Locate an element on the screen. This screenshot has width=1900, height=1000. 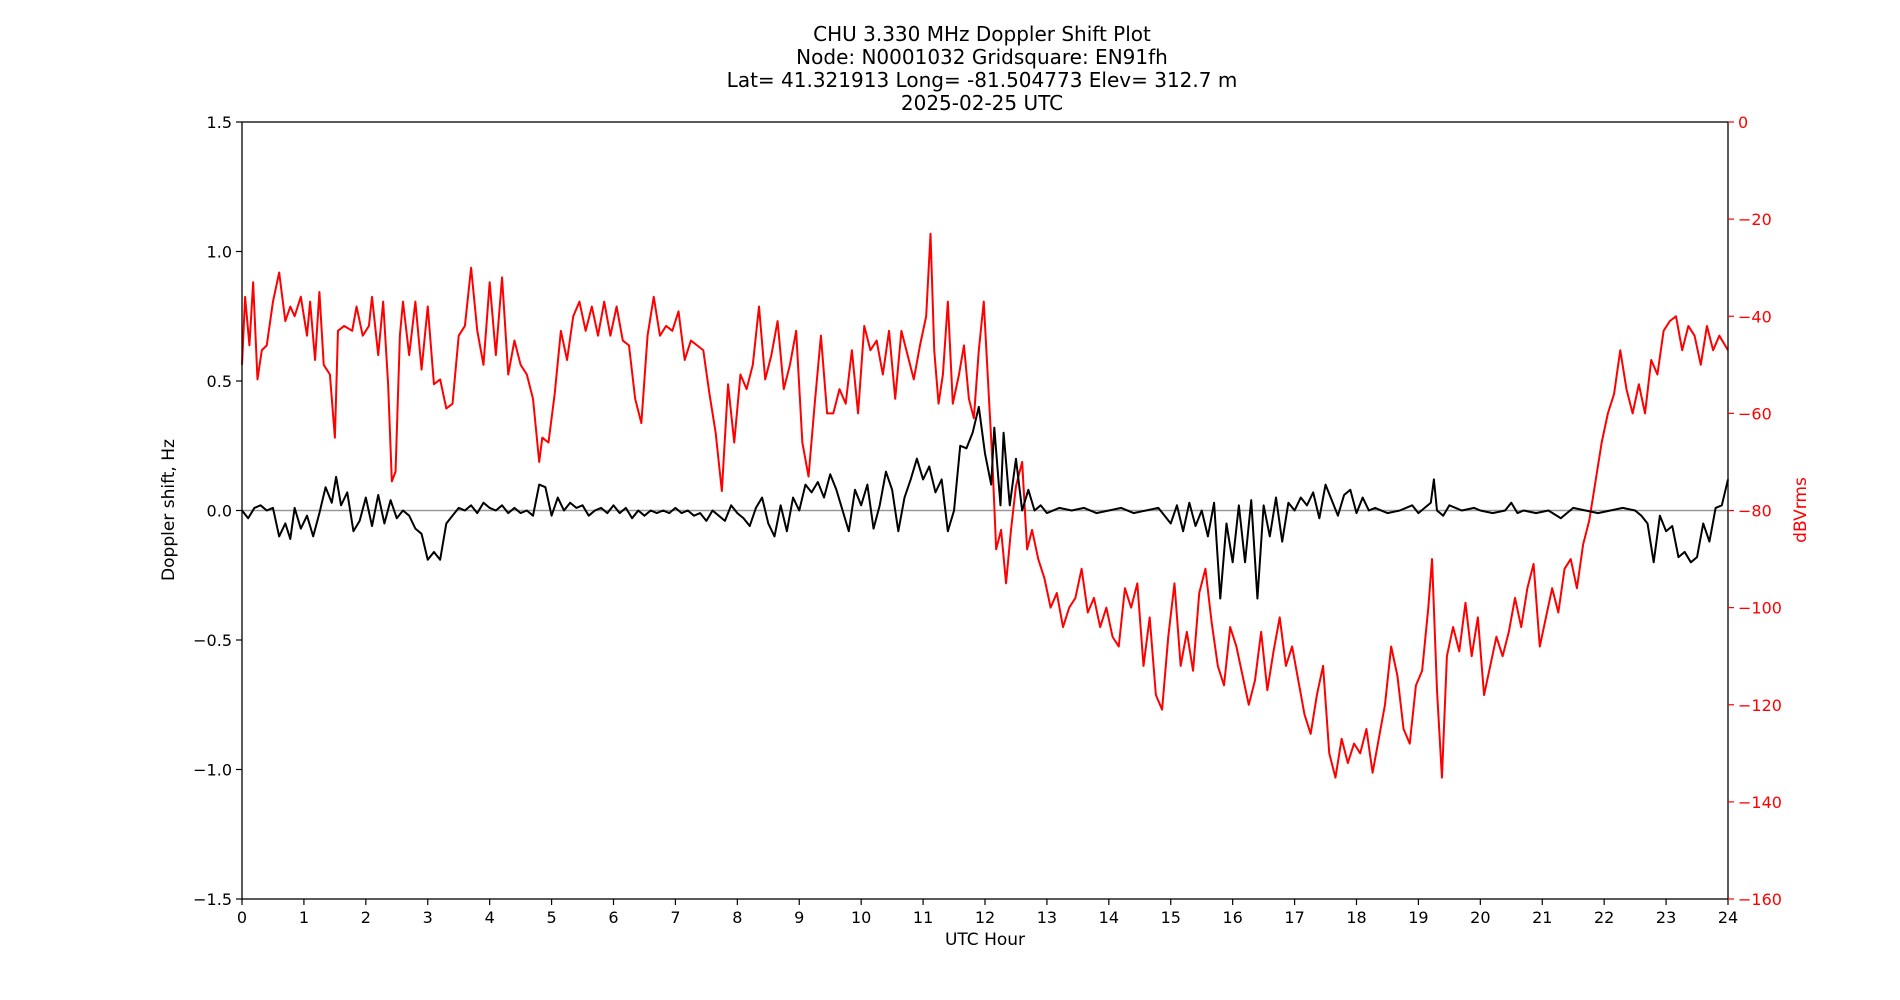
x-tick-label: 3 is located at coordinates (428, 917).